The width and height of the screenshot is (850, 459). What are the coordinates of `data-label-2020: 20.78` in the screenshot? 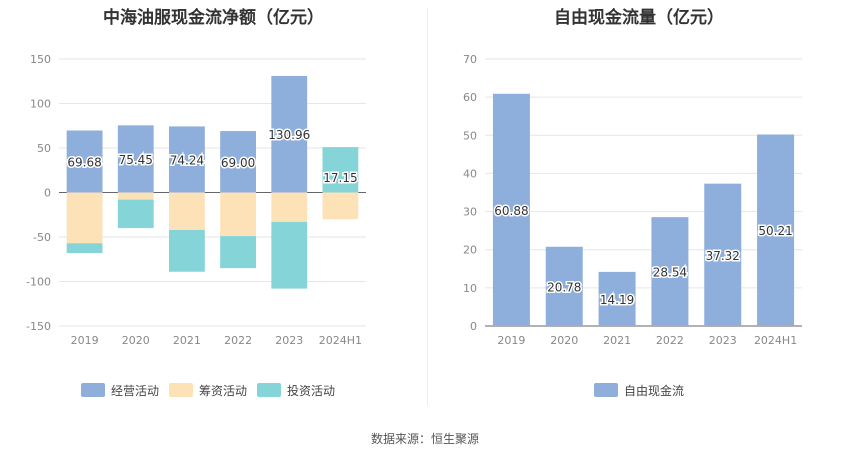 It's located at (564, 287).